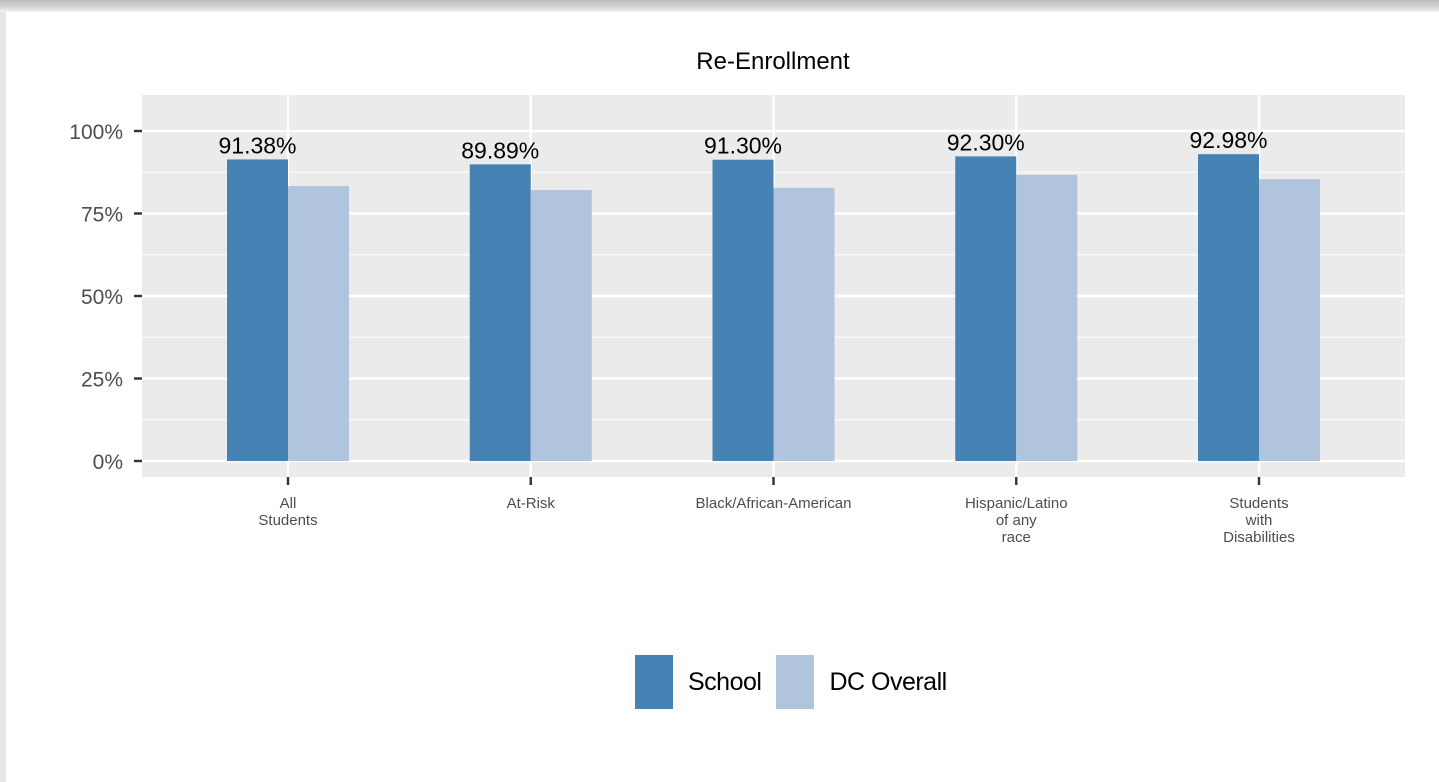 The height and width of the screenshot is (782, 1439). Describe the element at coordinates (773, 61) in the screenshot. I see `chart-title: Re-Enrollment` at that location.